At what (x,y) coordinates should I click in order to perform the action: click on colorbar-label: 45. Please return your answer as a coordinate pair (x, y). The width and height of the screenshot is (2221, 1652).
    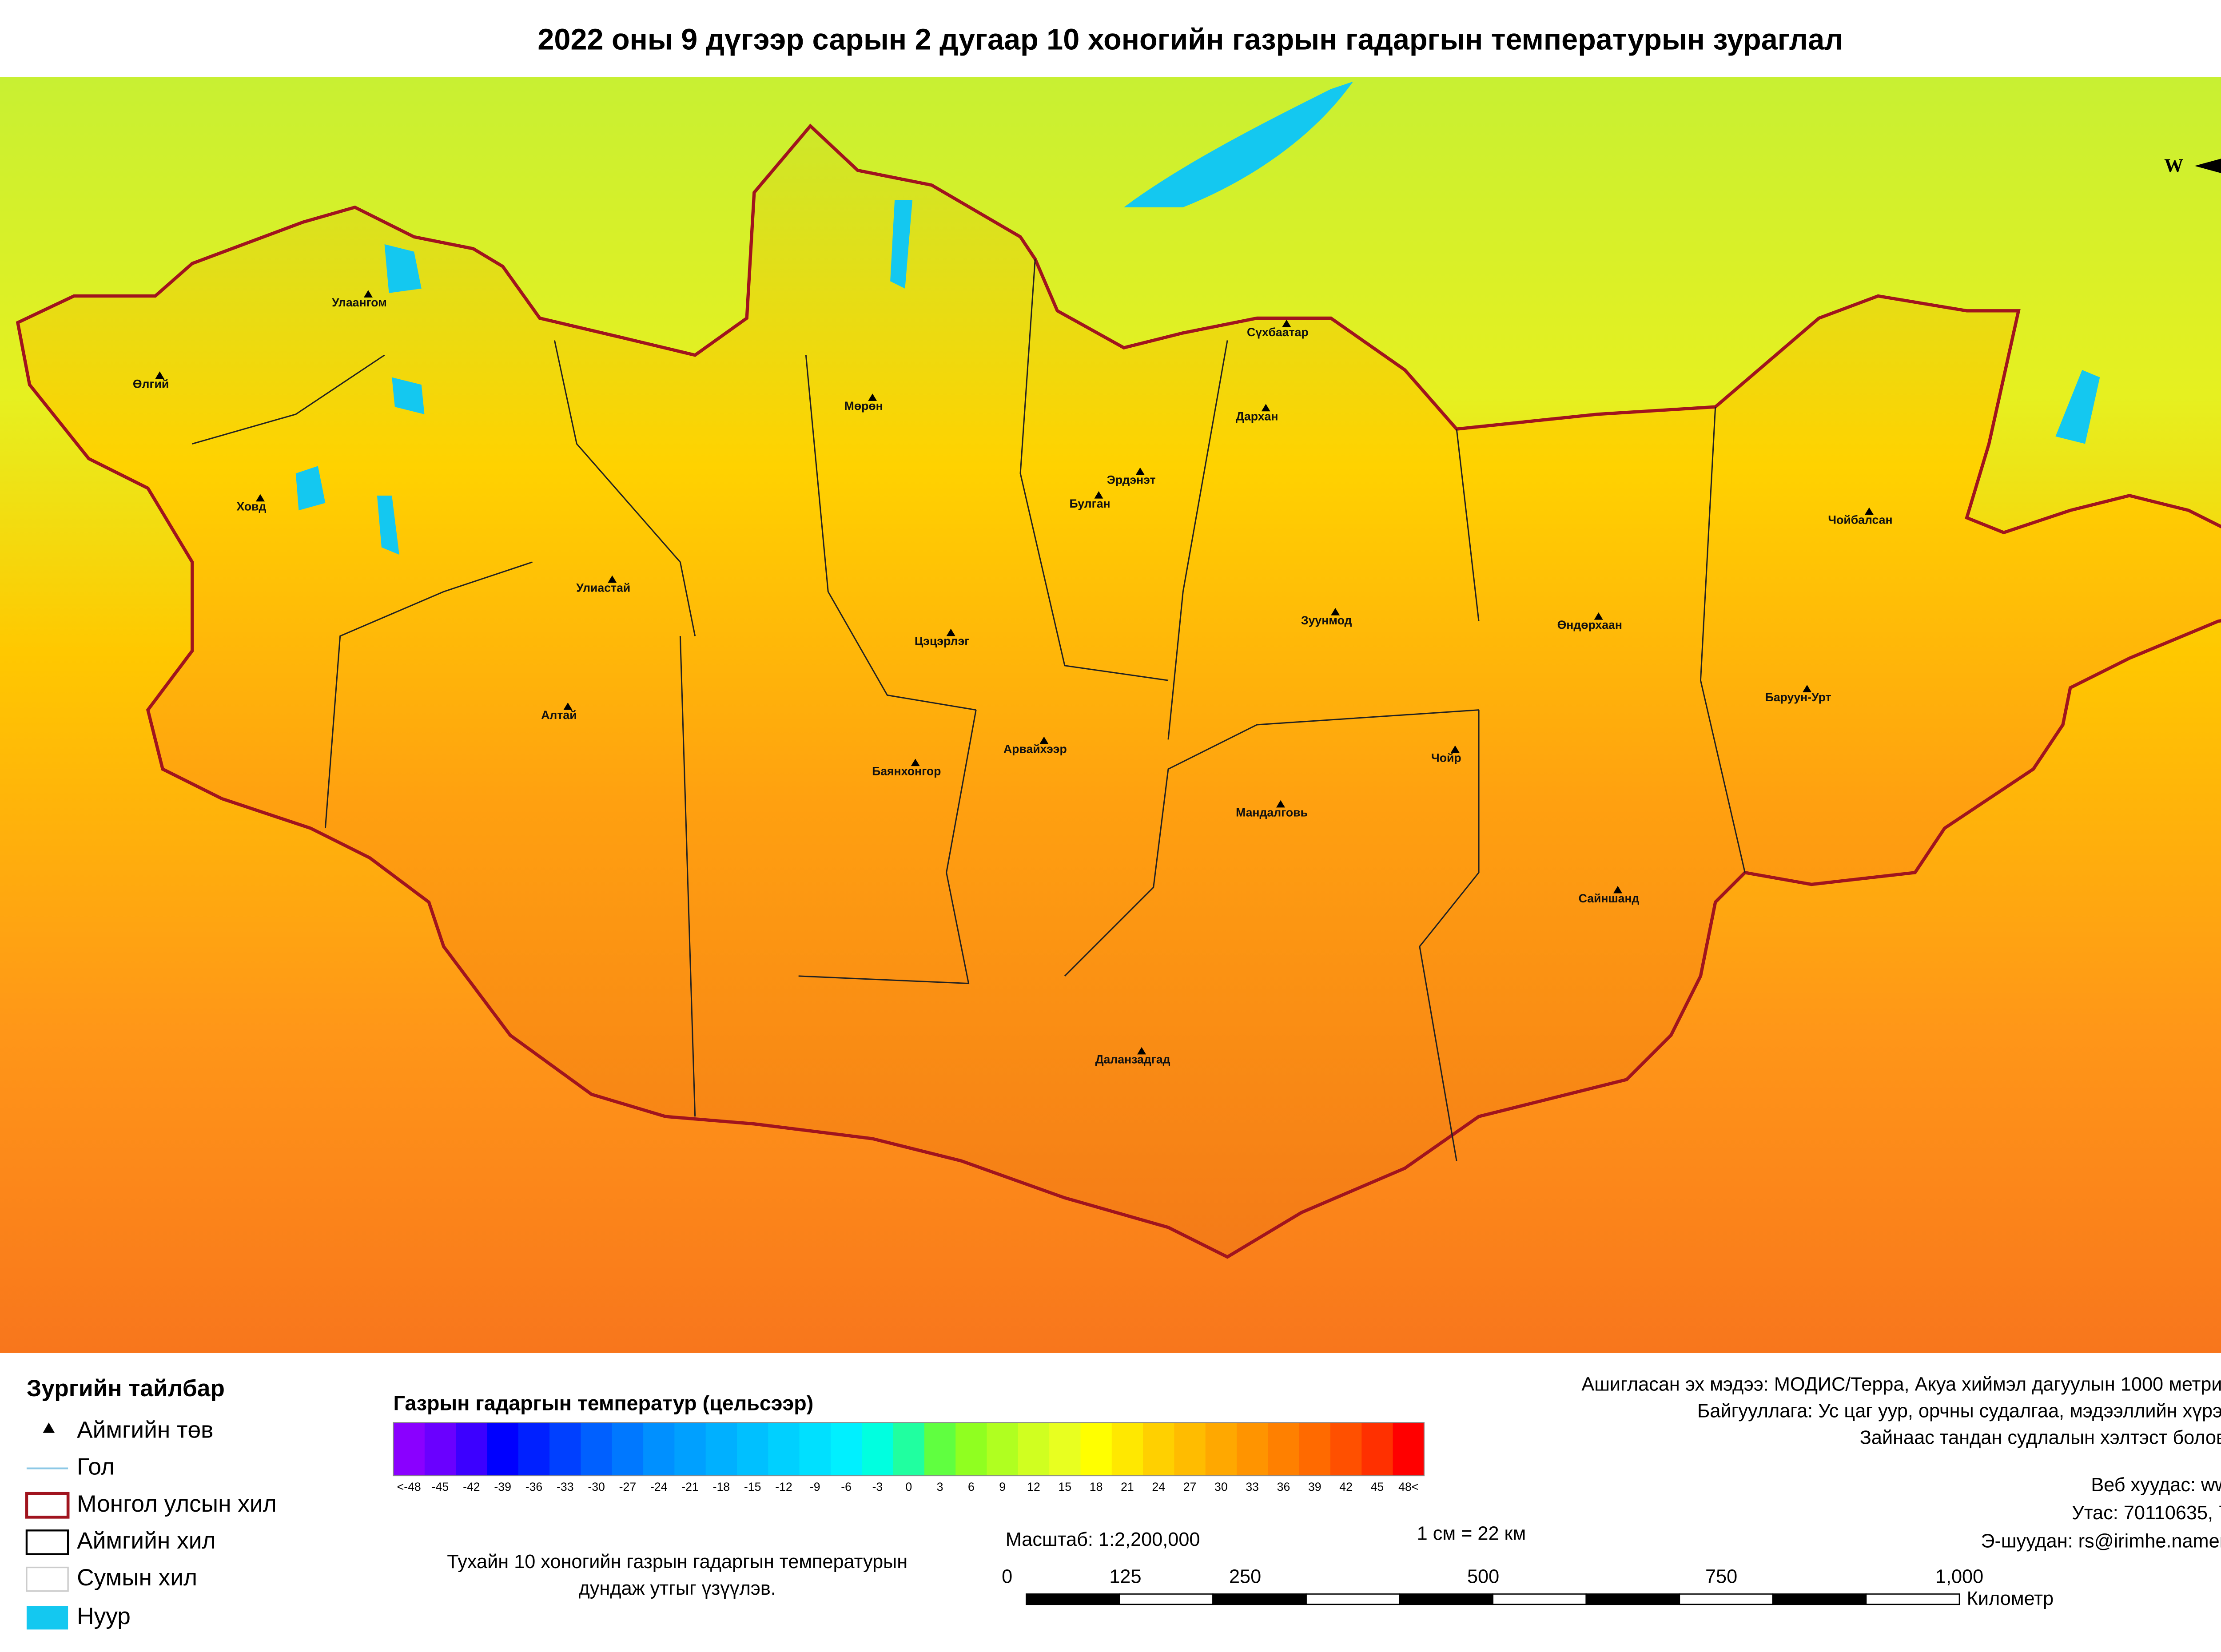
    Looking at the image, I should click on (1377, 1486).